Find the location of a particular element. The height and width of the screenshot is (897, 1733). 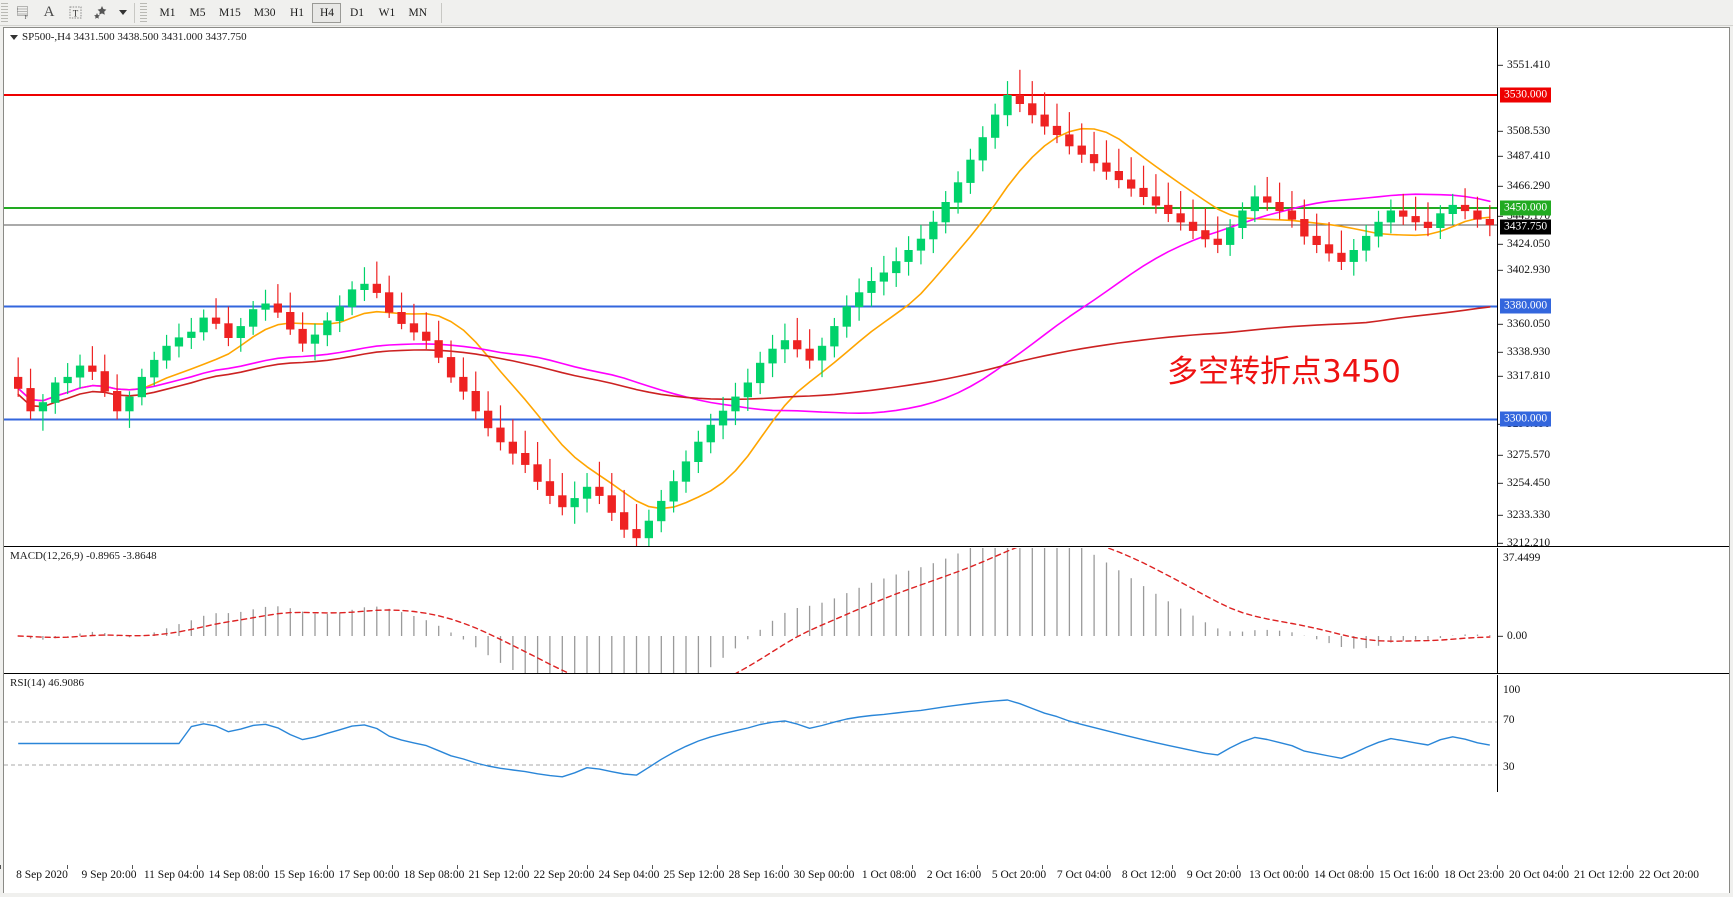

rsi-plot is located at coordinates (751, 733).